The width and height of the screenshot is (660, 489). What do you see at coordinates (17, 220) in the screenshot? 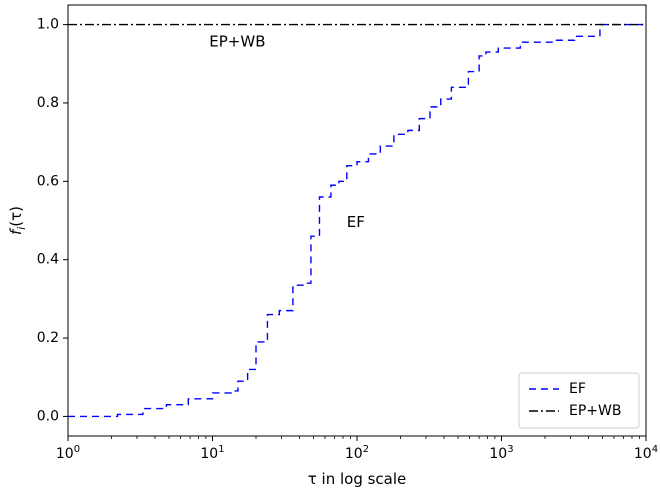
I see `y-axis-label: fi(τ)` at bounding box center [17, 220].